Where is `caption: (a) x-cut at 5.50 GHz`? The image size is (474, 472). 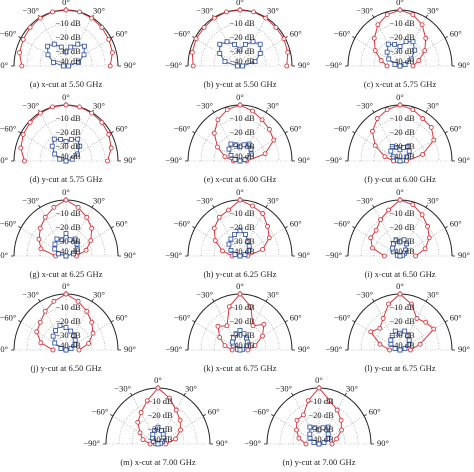
caption: (a) x-cut at 5.50 GHz is located at coordinates (66, 84).